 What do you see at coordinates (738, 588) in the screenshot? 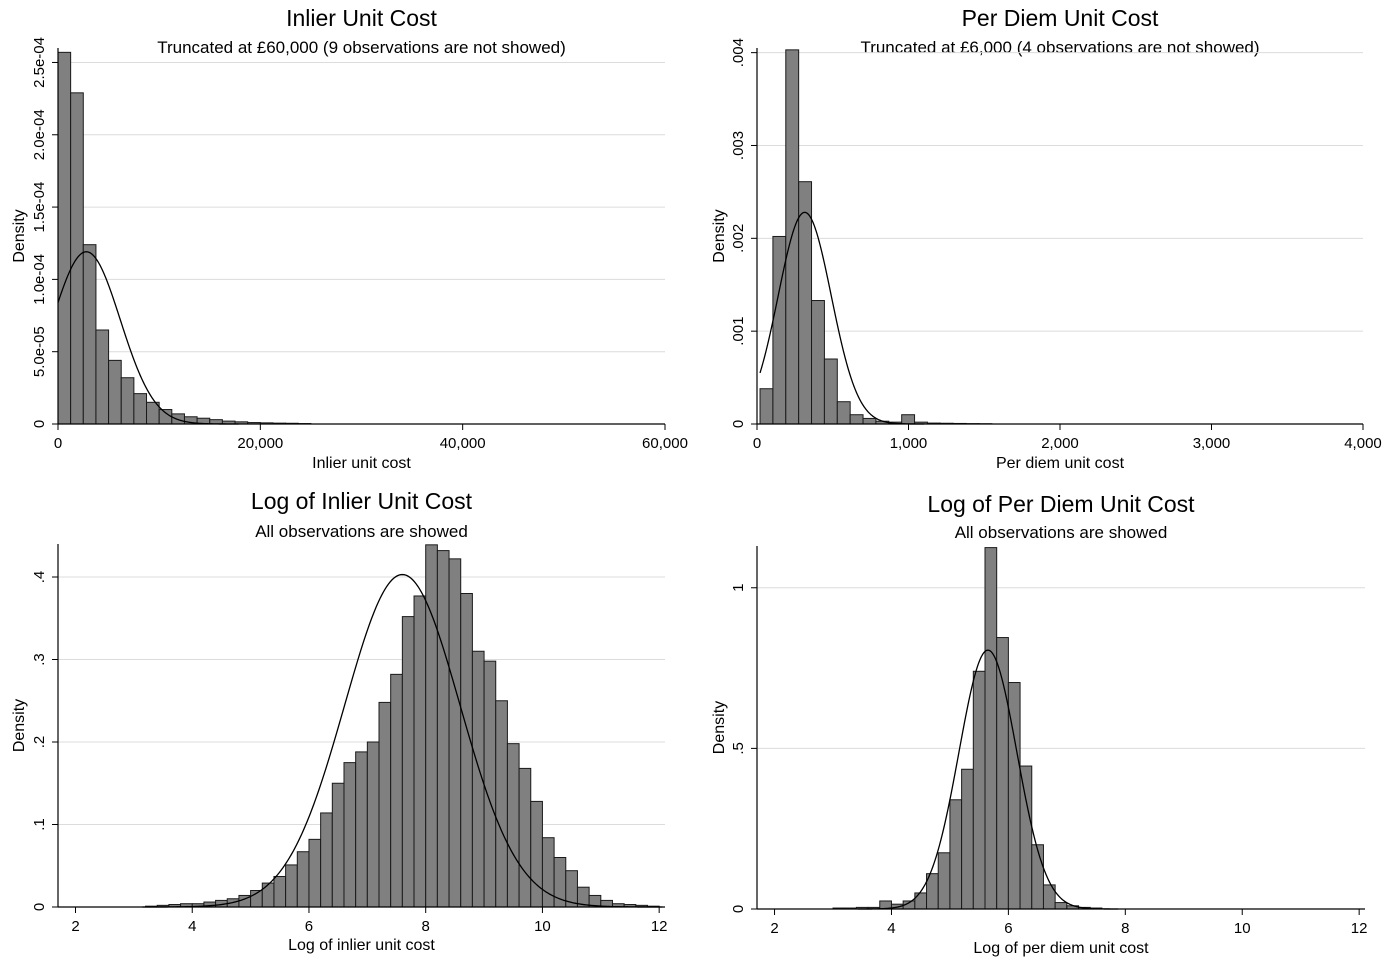
I see `y-tick-label: 1` at bounding box center [738, 588].